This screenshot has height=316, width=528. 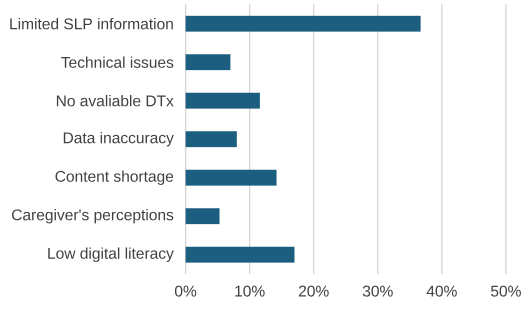 What do you see at coordinates (115, 177) in the screenshot?
I see `y-tick-label: Content shortage` at bounding box center [115, 177].